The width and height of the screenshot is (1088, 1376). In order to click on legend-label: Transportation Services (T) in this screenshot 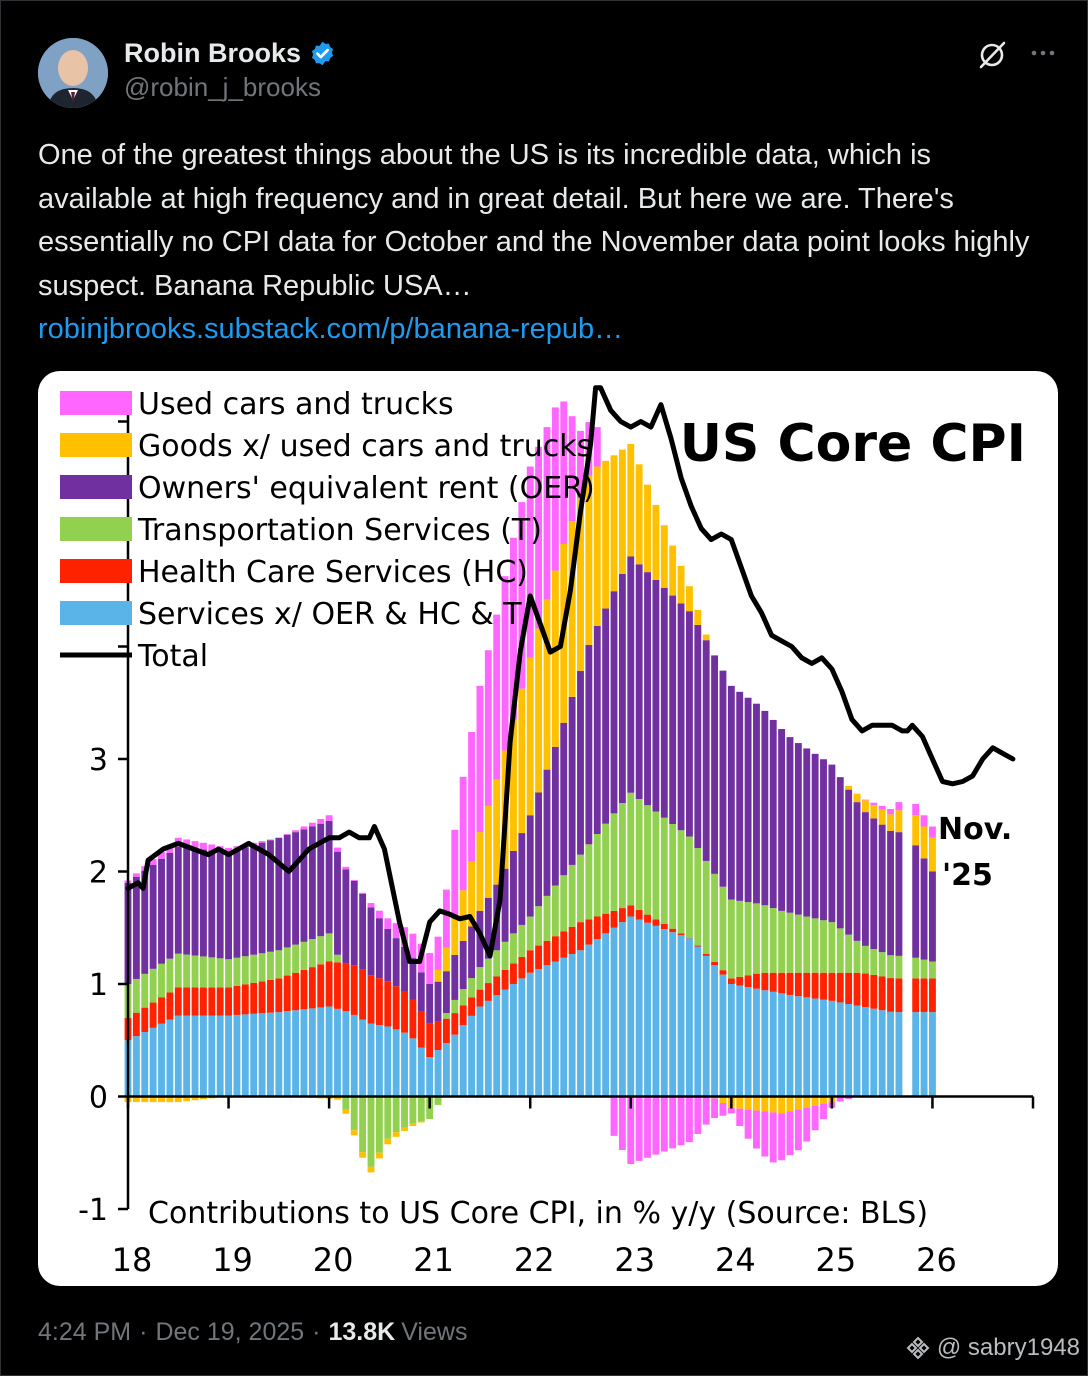, I will do `click(339, 530)`.